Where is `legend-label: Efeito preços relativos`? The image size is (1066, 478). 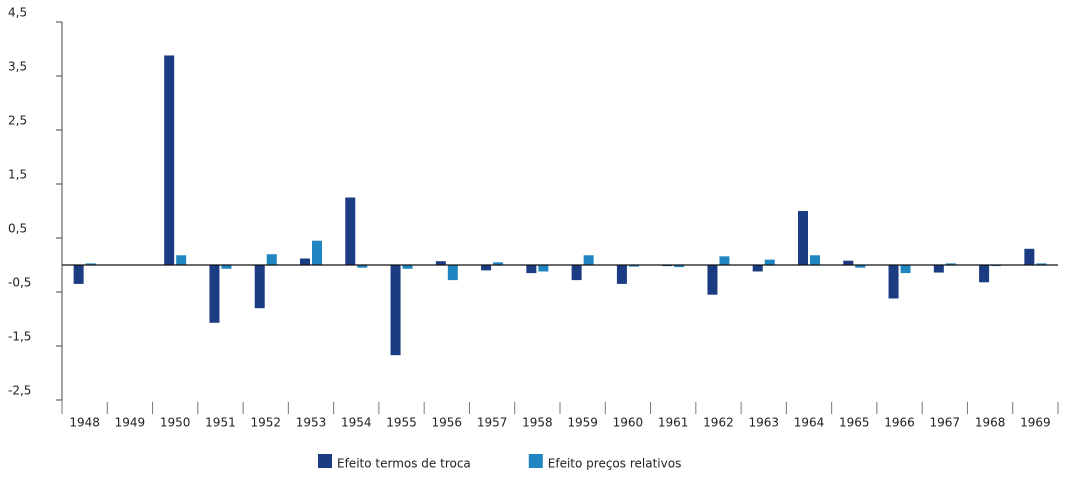 legend-label: Efeito preços relativos is located at coordinates (615, 464).